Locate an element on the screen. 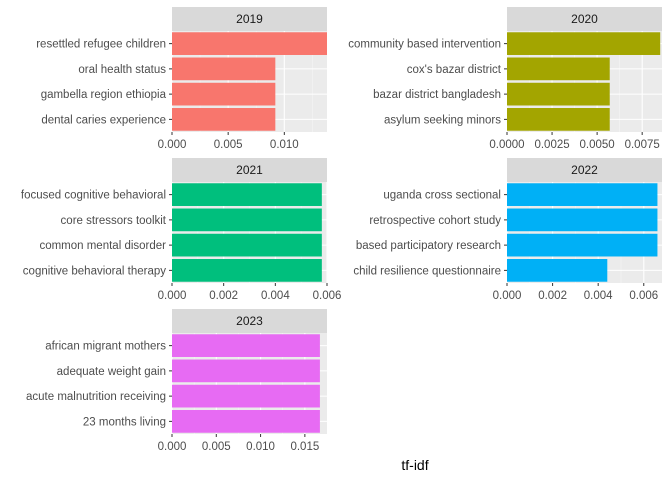 The height and width of the screenshot is (485, 672). y-tick-label: asylum seeking minors is located at coordinates (442, 120).